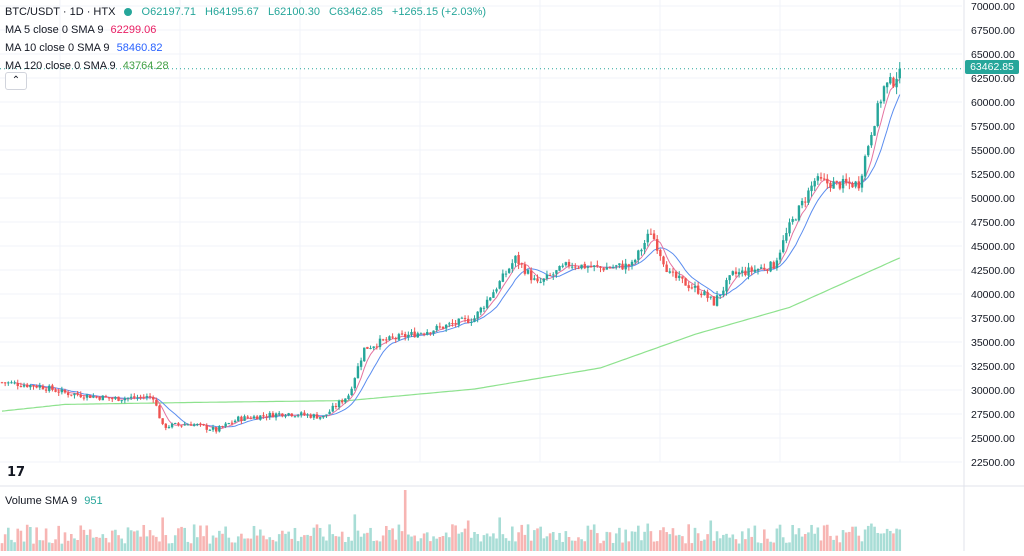 This screenshot has height=556, width=1024. I want to click on indicator-ma120: MA 120 close 0 SMA 9 43764.28, so click(87, 66).